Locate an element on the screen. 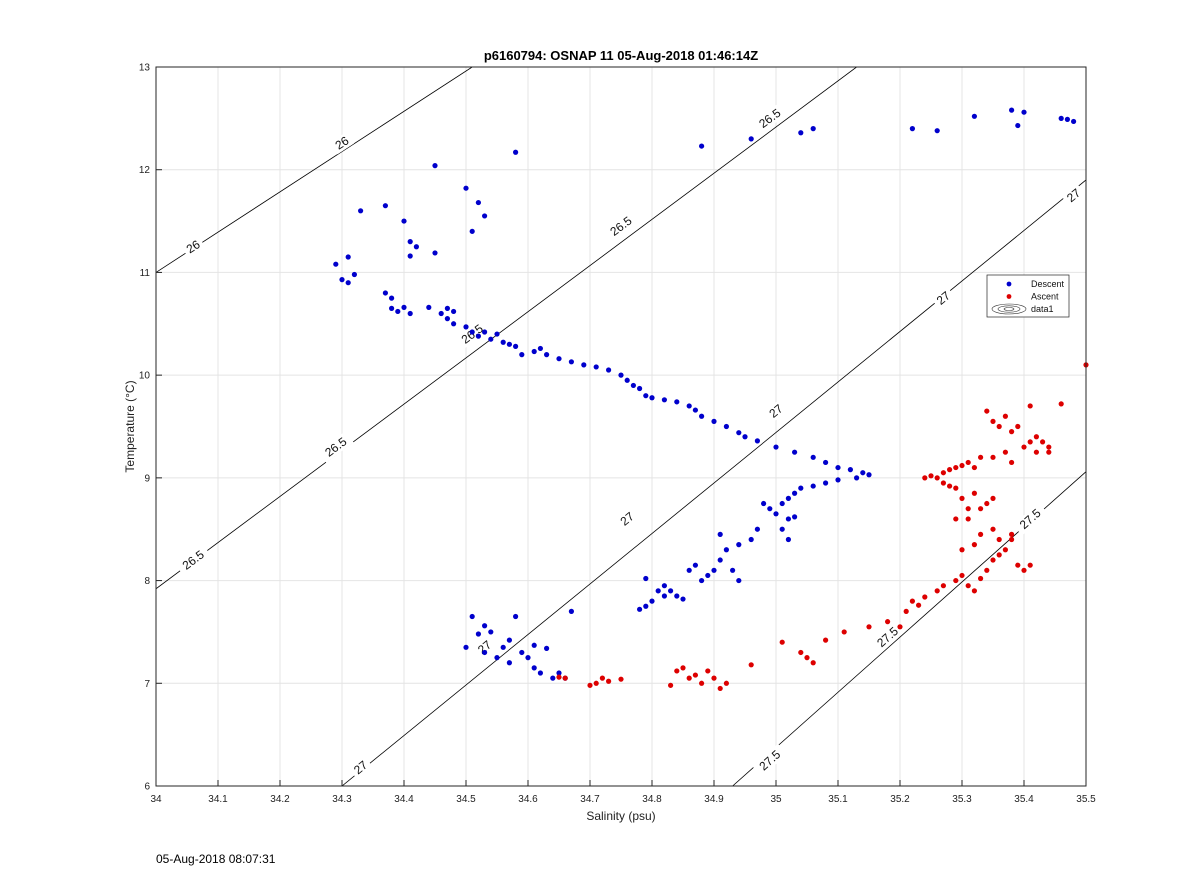 The image size is (1200, 885). y-tick-label: 6 is located at coordinates (147, 787).